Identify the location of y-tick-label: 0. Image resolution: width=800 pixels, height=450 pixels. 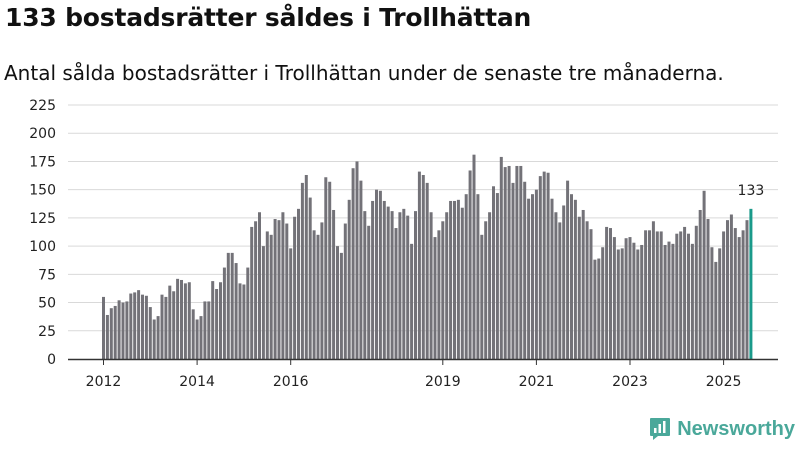
(51, 360).